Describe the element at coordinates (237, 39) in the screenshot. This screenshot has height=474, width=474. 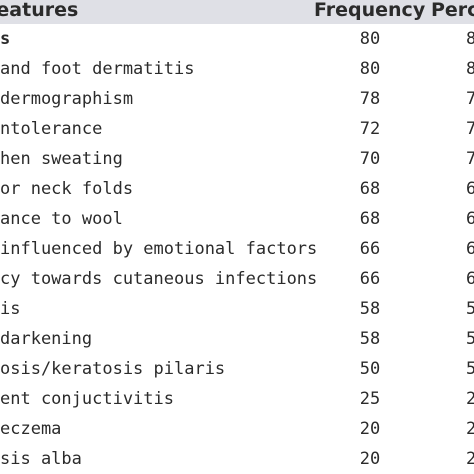
I see `table-row: s 80 8` at that location.